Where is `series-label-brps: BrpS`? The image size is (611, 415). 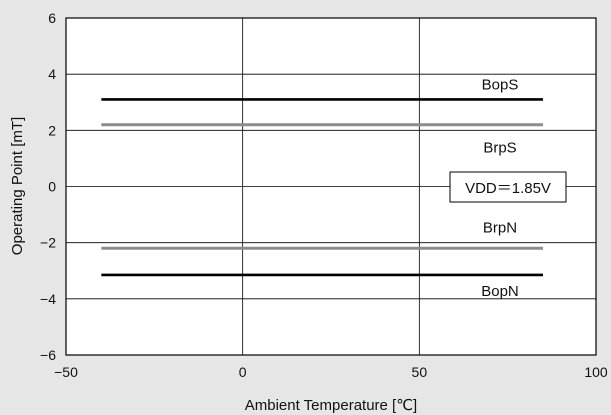 series-label-brps: BrpS is located at coordinates (499, 148).